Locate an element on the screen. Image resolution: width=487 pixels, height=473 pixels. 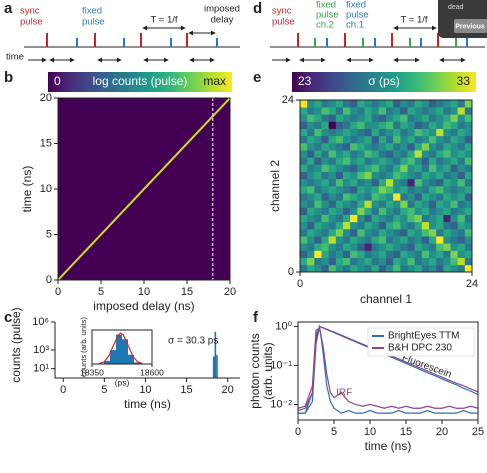
button-label: Previous is located at coordinates (470, 26).